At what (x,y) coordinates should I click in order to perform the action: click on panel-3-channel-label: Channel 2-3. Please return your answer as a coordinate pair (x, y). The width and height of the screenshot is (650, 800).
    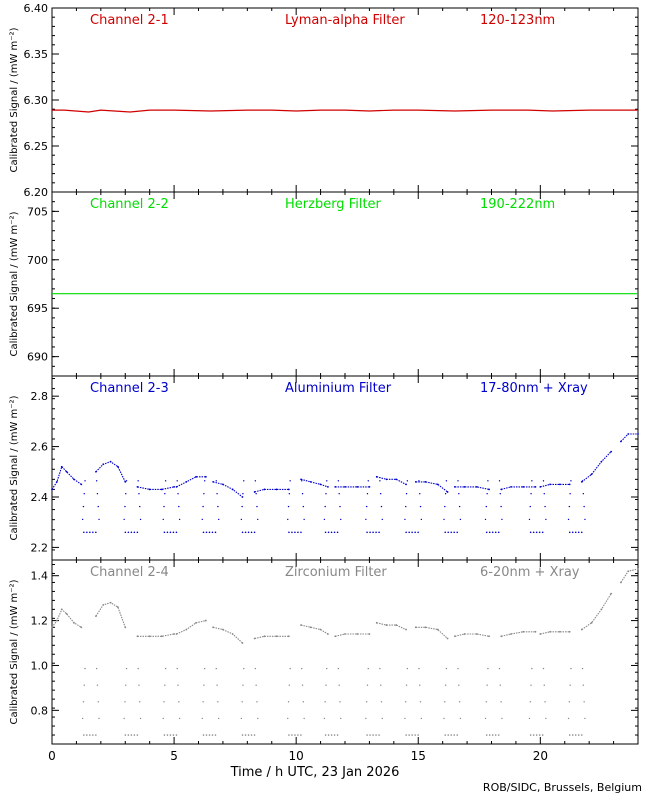
    Looking at the image, I should click on (129, 388).